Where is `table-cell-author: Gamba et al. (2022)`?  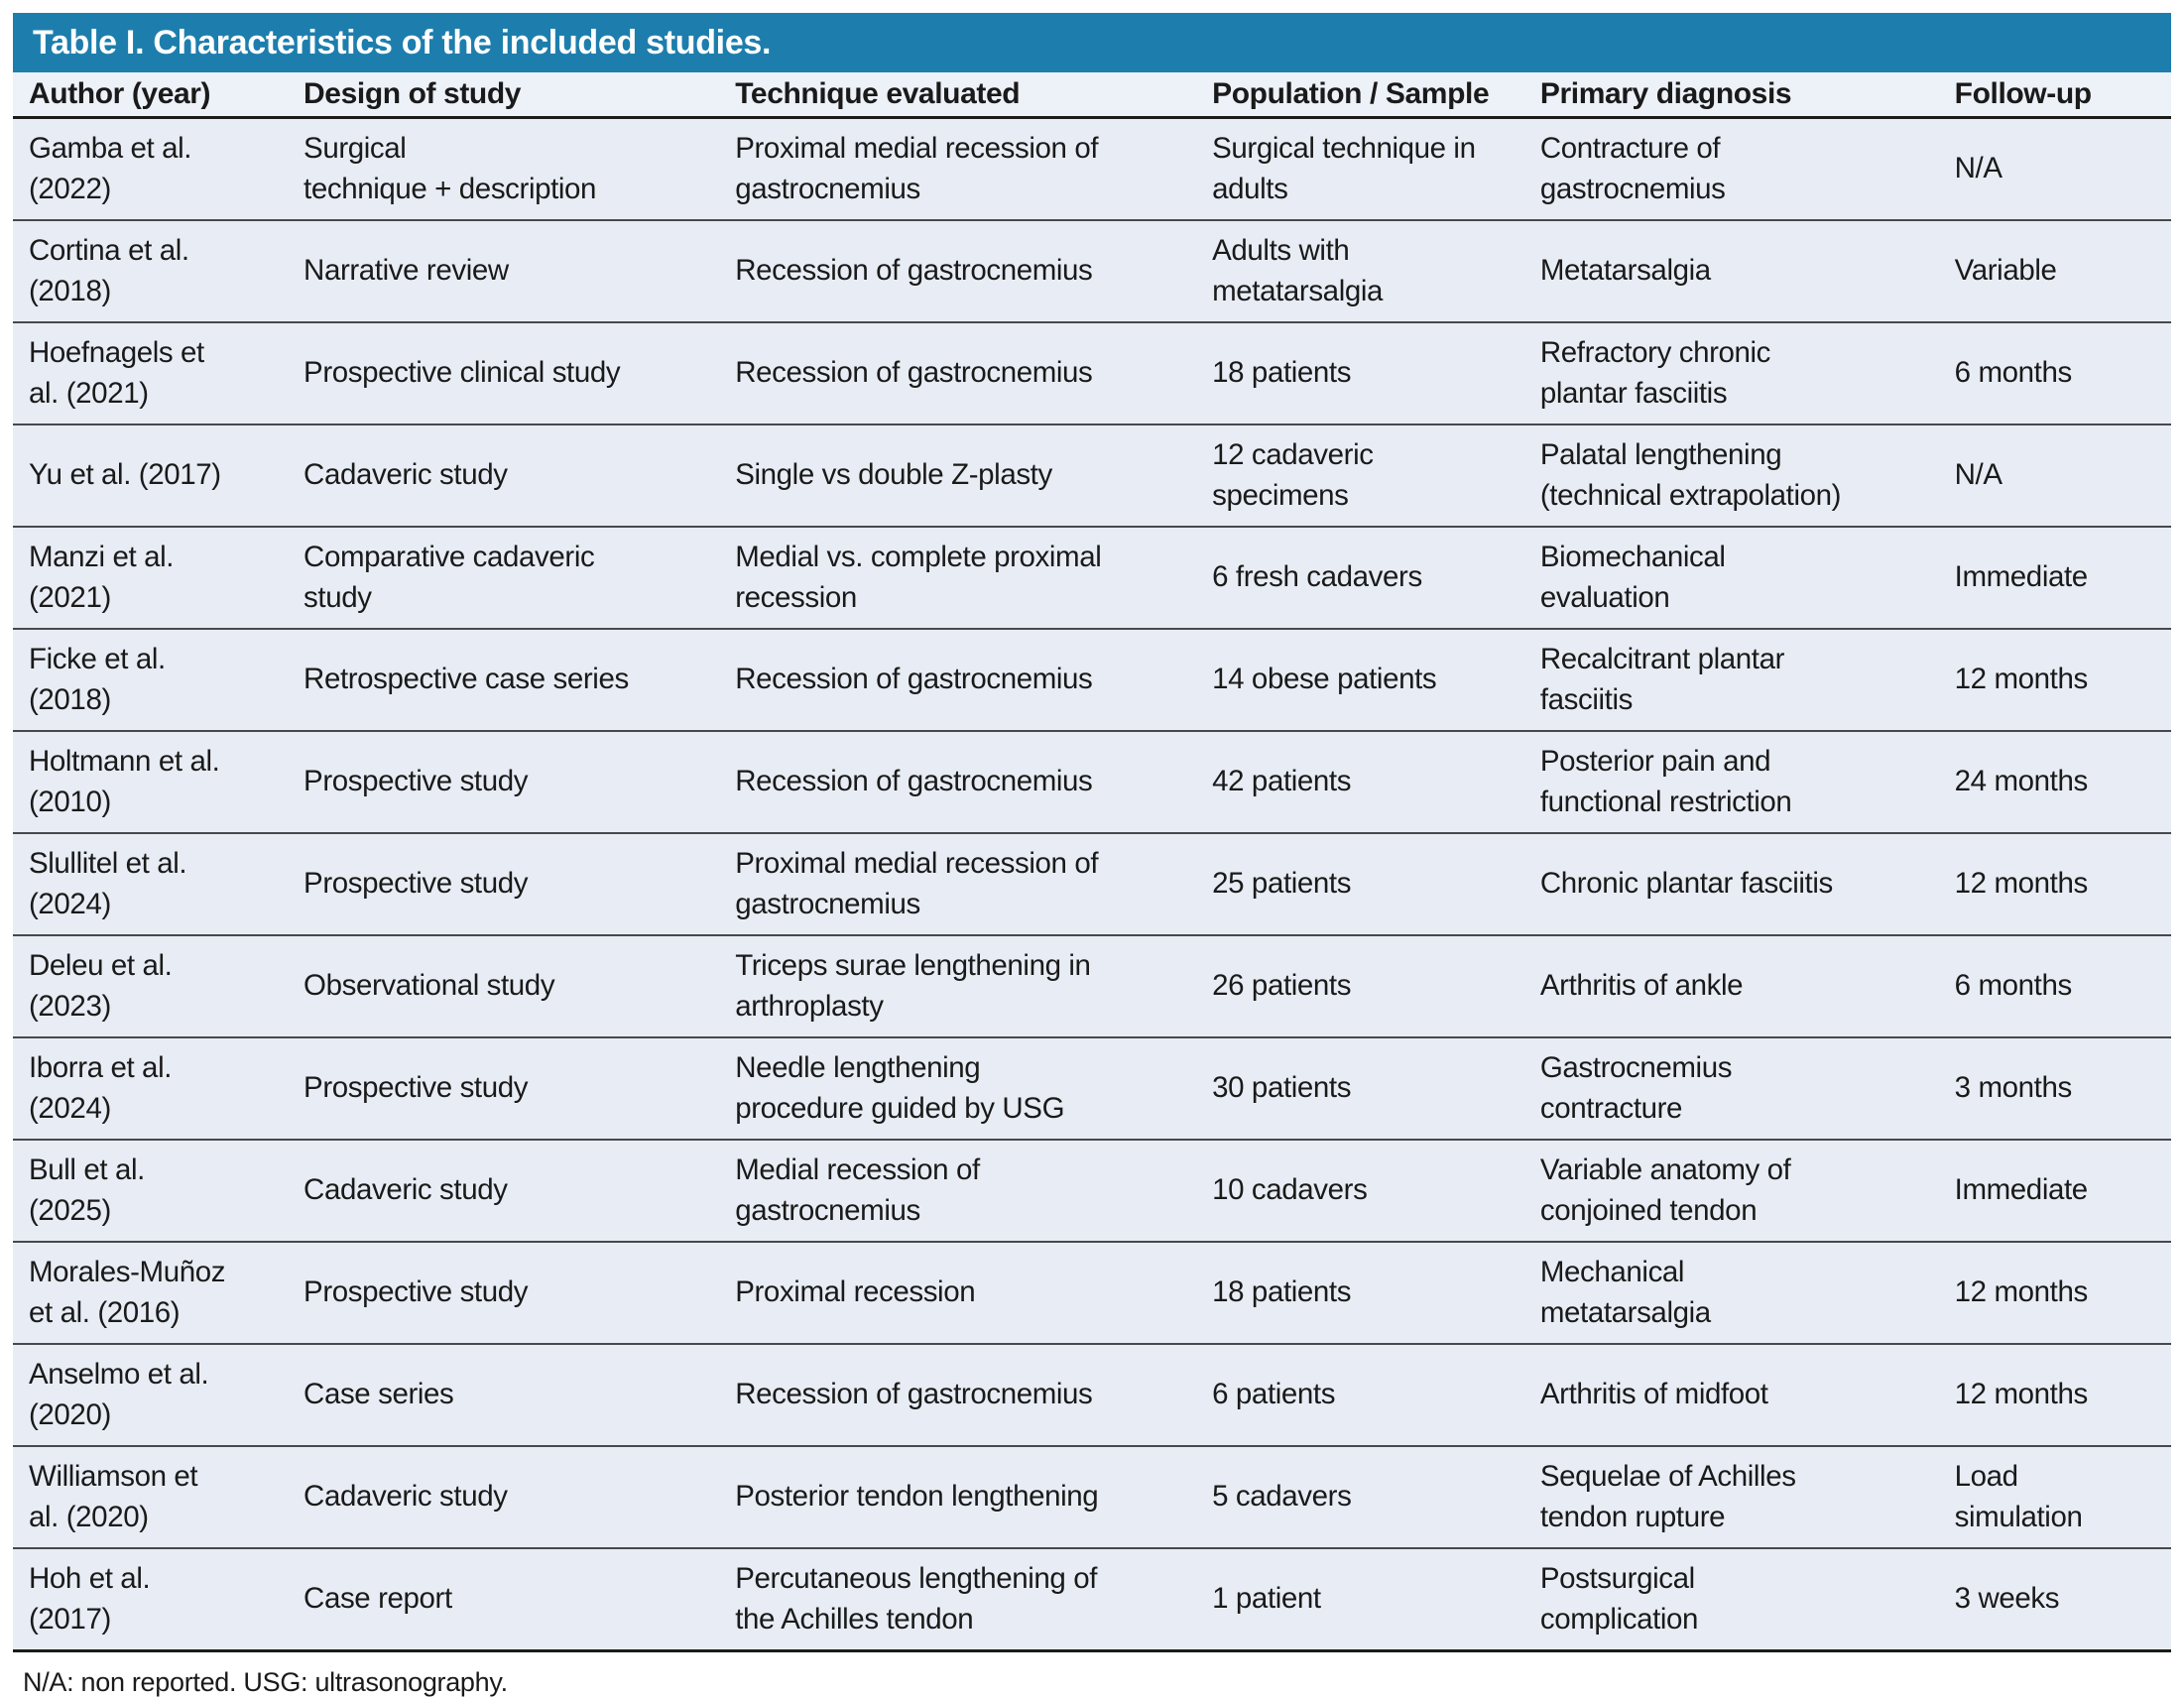 table-cell-author: Gamba et al. (2022) is located at coordinates (155, 169).